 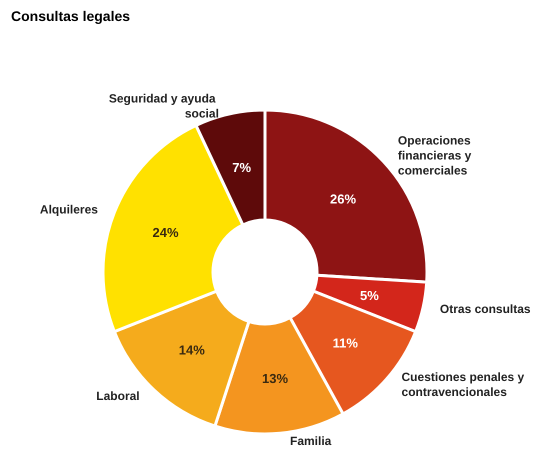 I want to click on data-label: 14%, so click(x=192, y=350).